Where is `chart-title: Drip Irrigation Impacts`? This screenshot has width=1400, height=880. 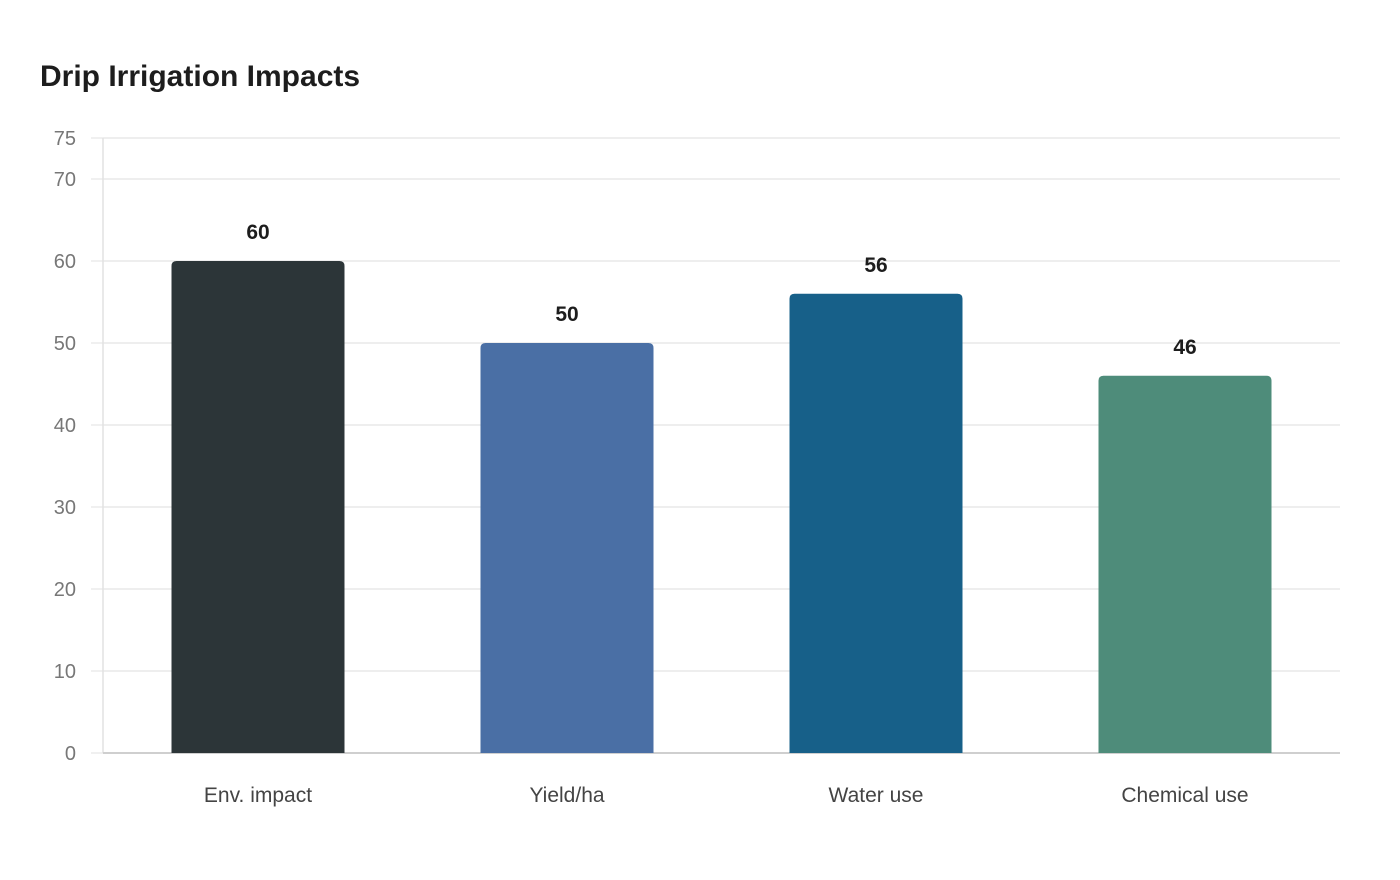 chart-title: Drip Irrigation Impacts is located at coordinates (200, 76).